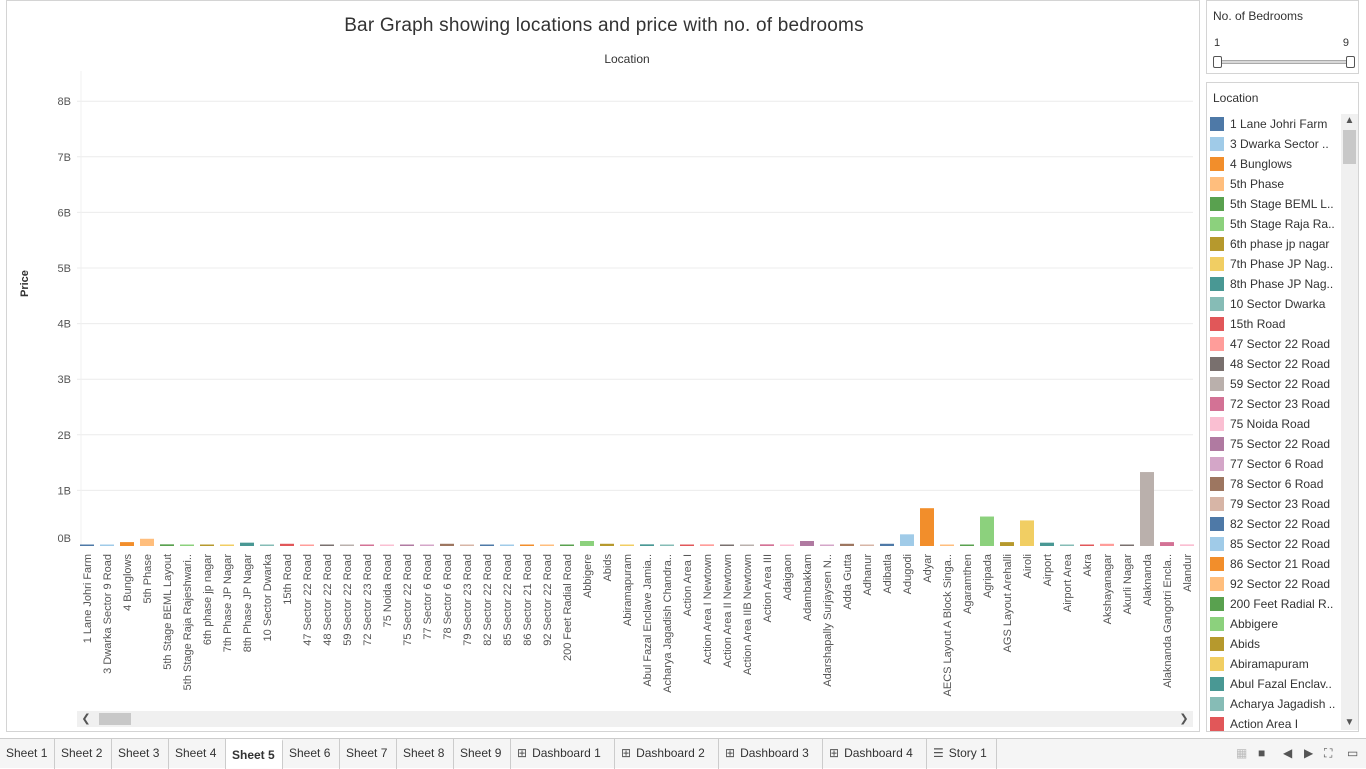 The width and height of the screenshot is (1366, 769). What do you see at coordinates (27, 754) in the screenshot?
I see `tab-sheet-1: Sheet 1` at bounding box center [27, 754].